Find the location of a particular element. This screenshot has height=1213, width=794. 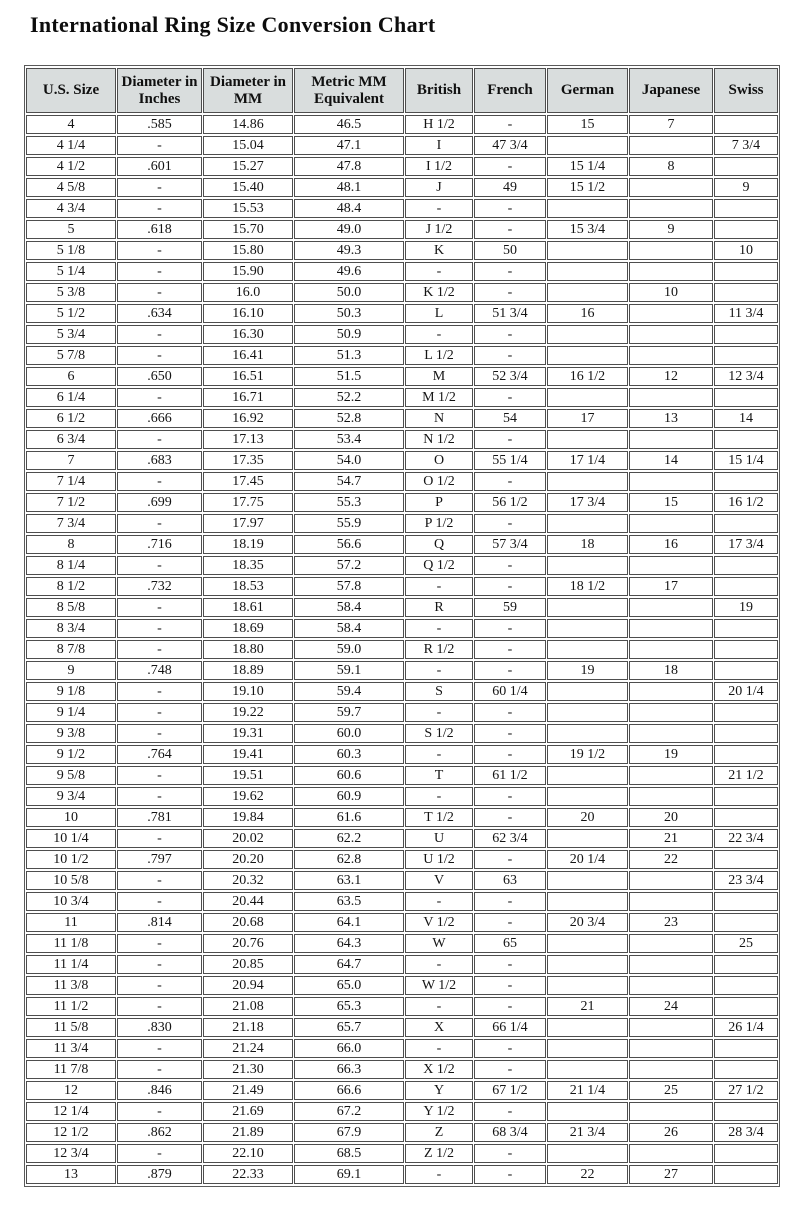

table-cell: 7 1/4 is located at coordinates (71, 481).